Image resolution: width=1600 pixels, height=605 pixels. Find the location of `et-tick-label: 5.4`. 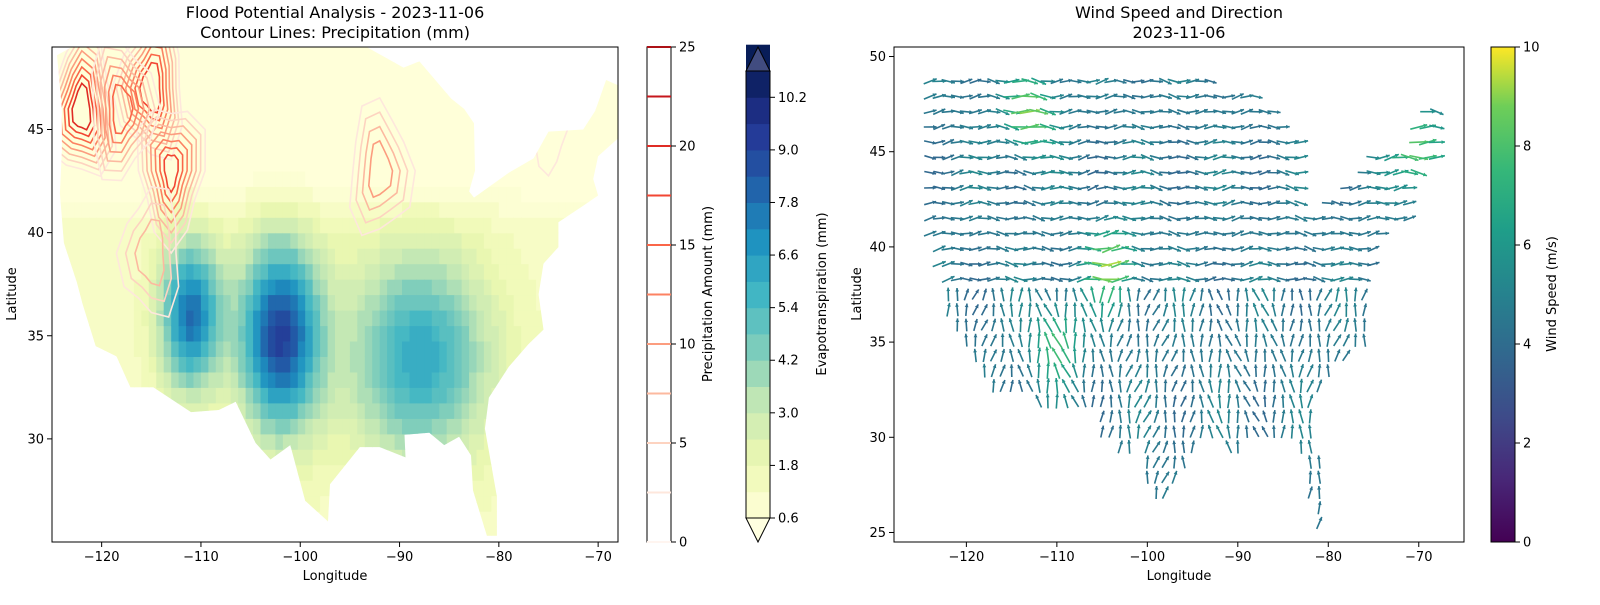

et-tick-label: 5.4 is located at coordinates (788, 308).